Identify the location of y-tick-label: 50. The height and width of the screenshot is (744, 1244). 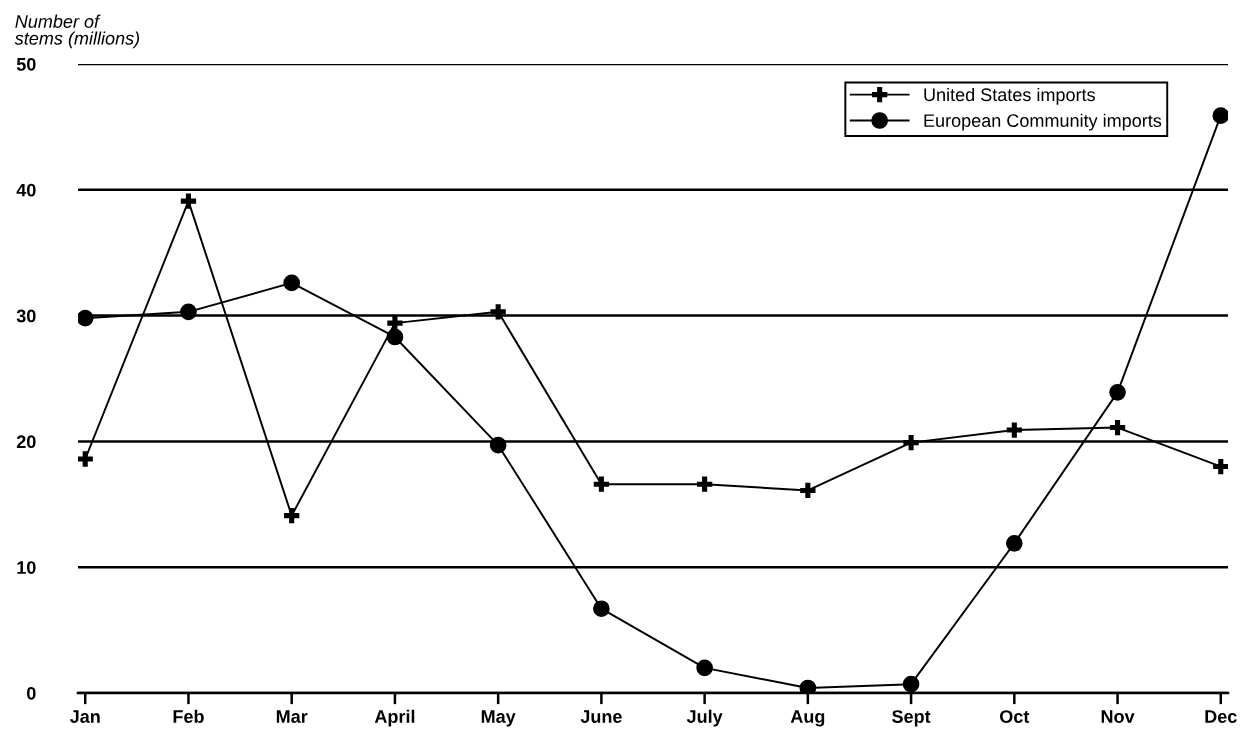
(26, 64).